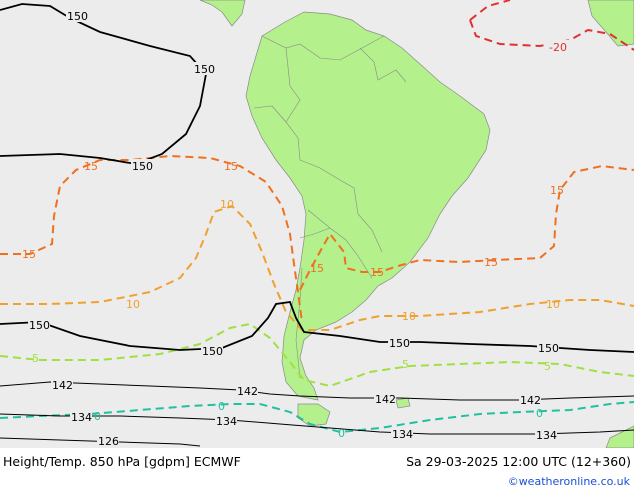 This screenshot has height=490, width=634. I want to click on contour-height-150-south, so click(317, 327).